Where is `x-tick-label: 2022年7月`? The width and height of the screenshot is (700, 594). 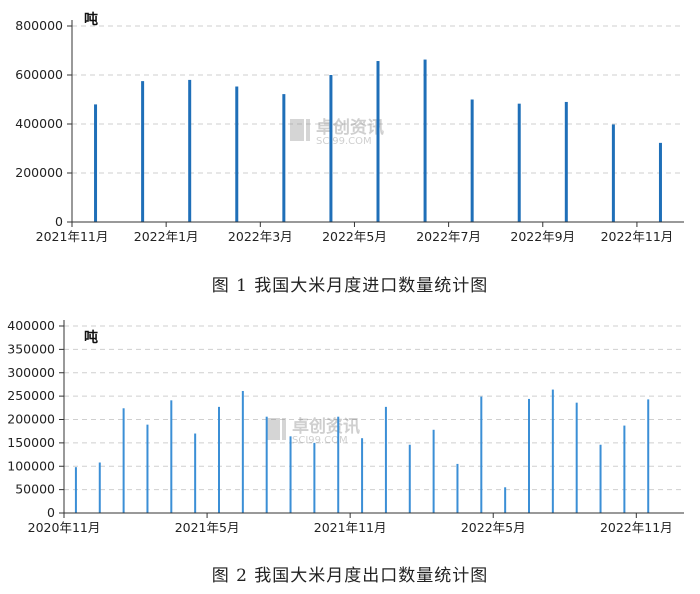
x-tick-label: 2022年7月 is located at coordinates (448, 236).